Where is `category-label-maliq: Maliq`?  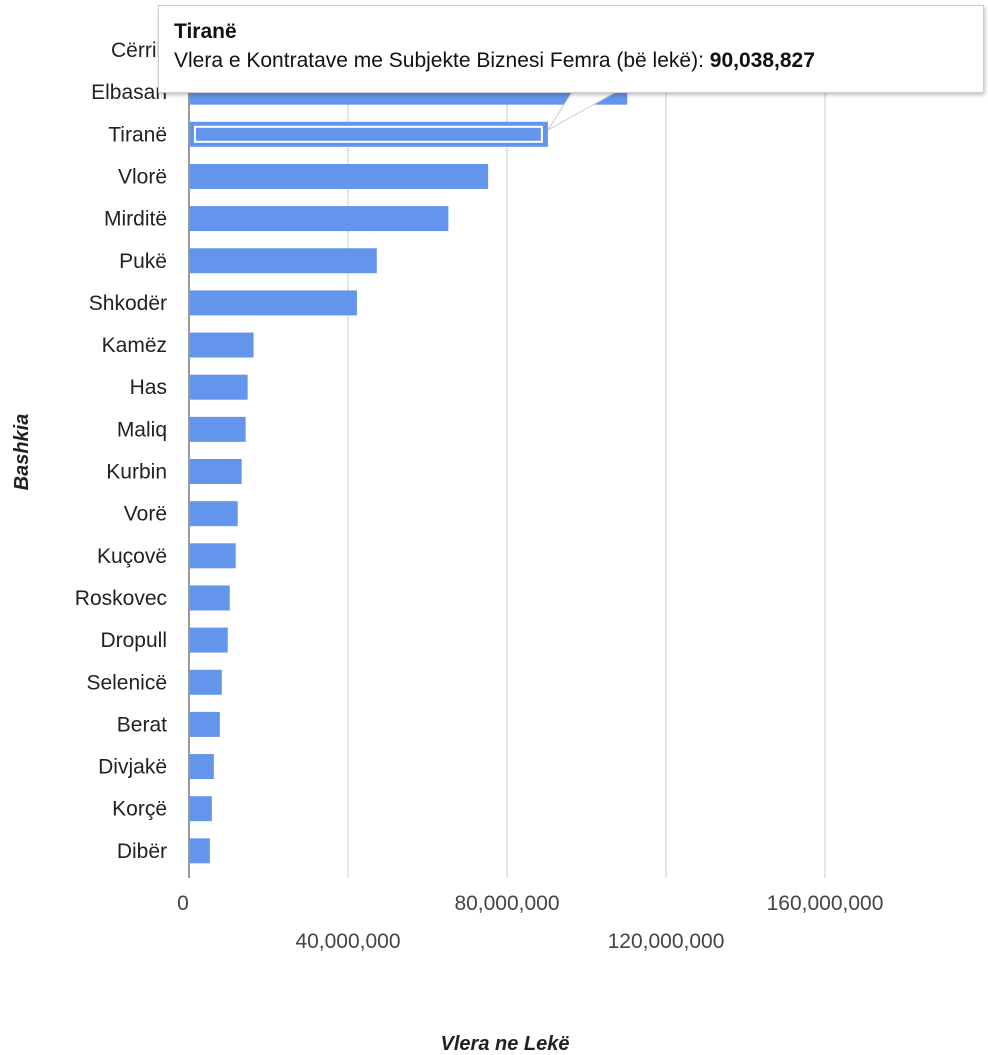
category-label-maliq: Maliq is located at coordinates (142, 429).